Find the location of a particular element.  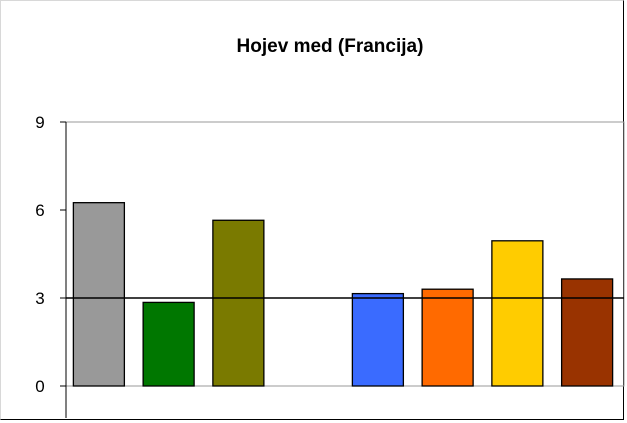

chart-title: Hojev med (Francija) is located at coordinates (330, 46).